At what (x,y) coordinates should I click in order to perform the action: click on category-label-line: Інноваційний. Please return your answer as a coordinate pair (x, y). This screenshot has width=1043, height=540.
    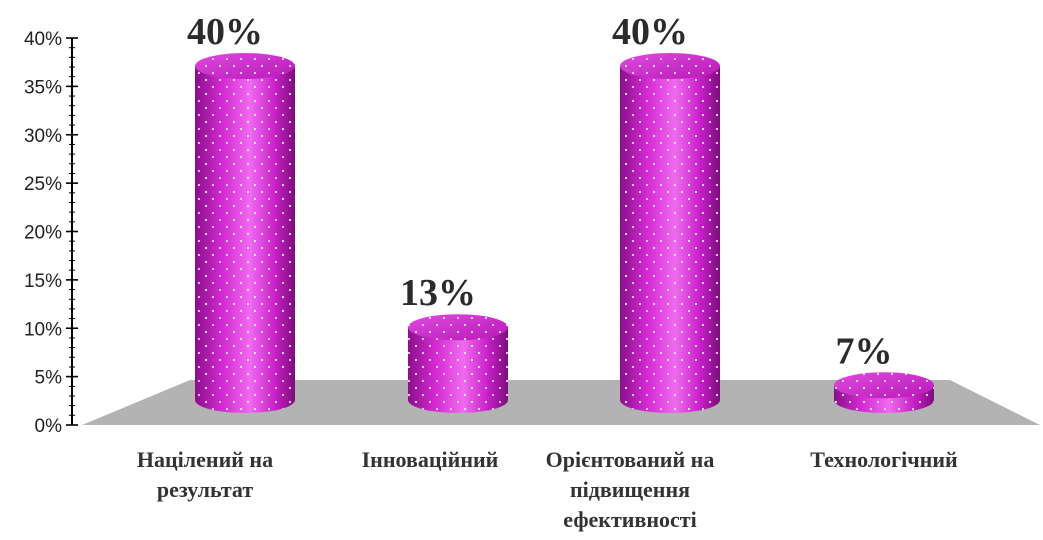
    Looking at the image, I should click on (430, 459).